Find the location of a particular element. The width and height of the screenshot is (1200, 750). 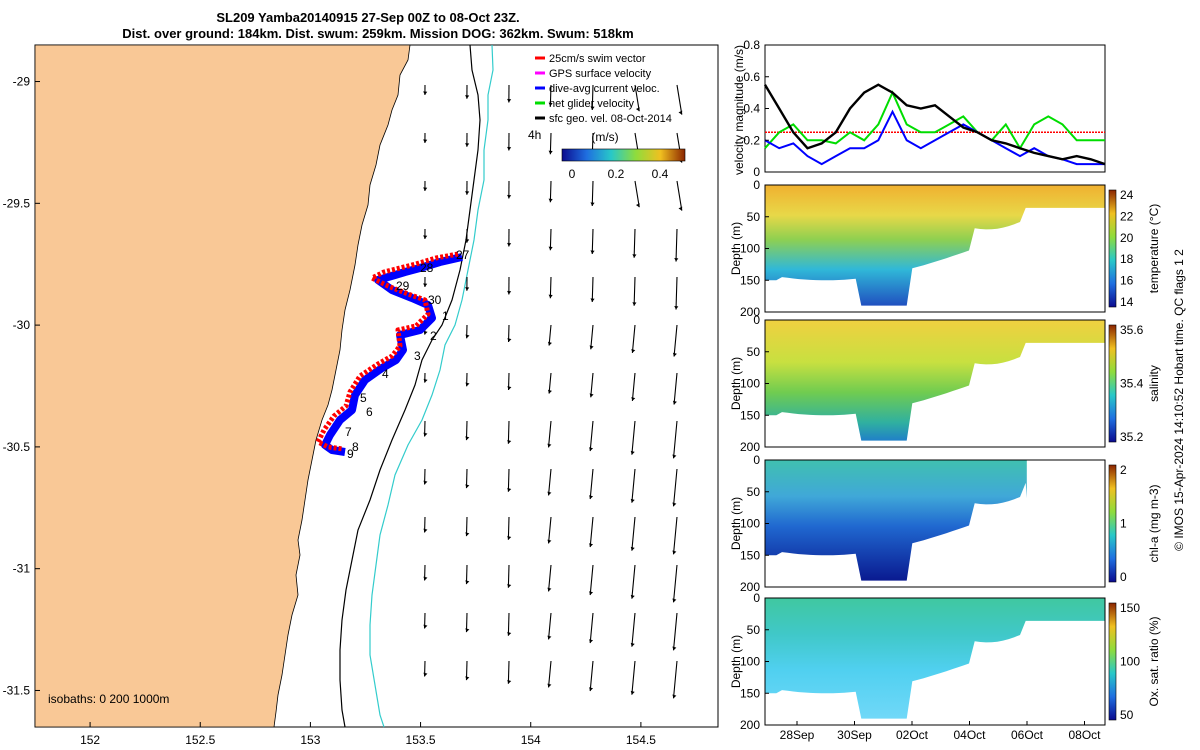

temperature-colorbar-tick-label: 24 is located at coordinates (1127, 195).